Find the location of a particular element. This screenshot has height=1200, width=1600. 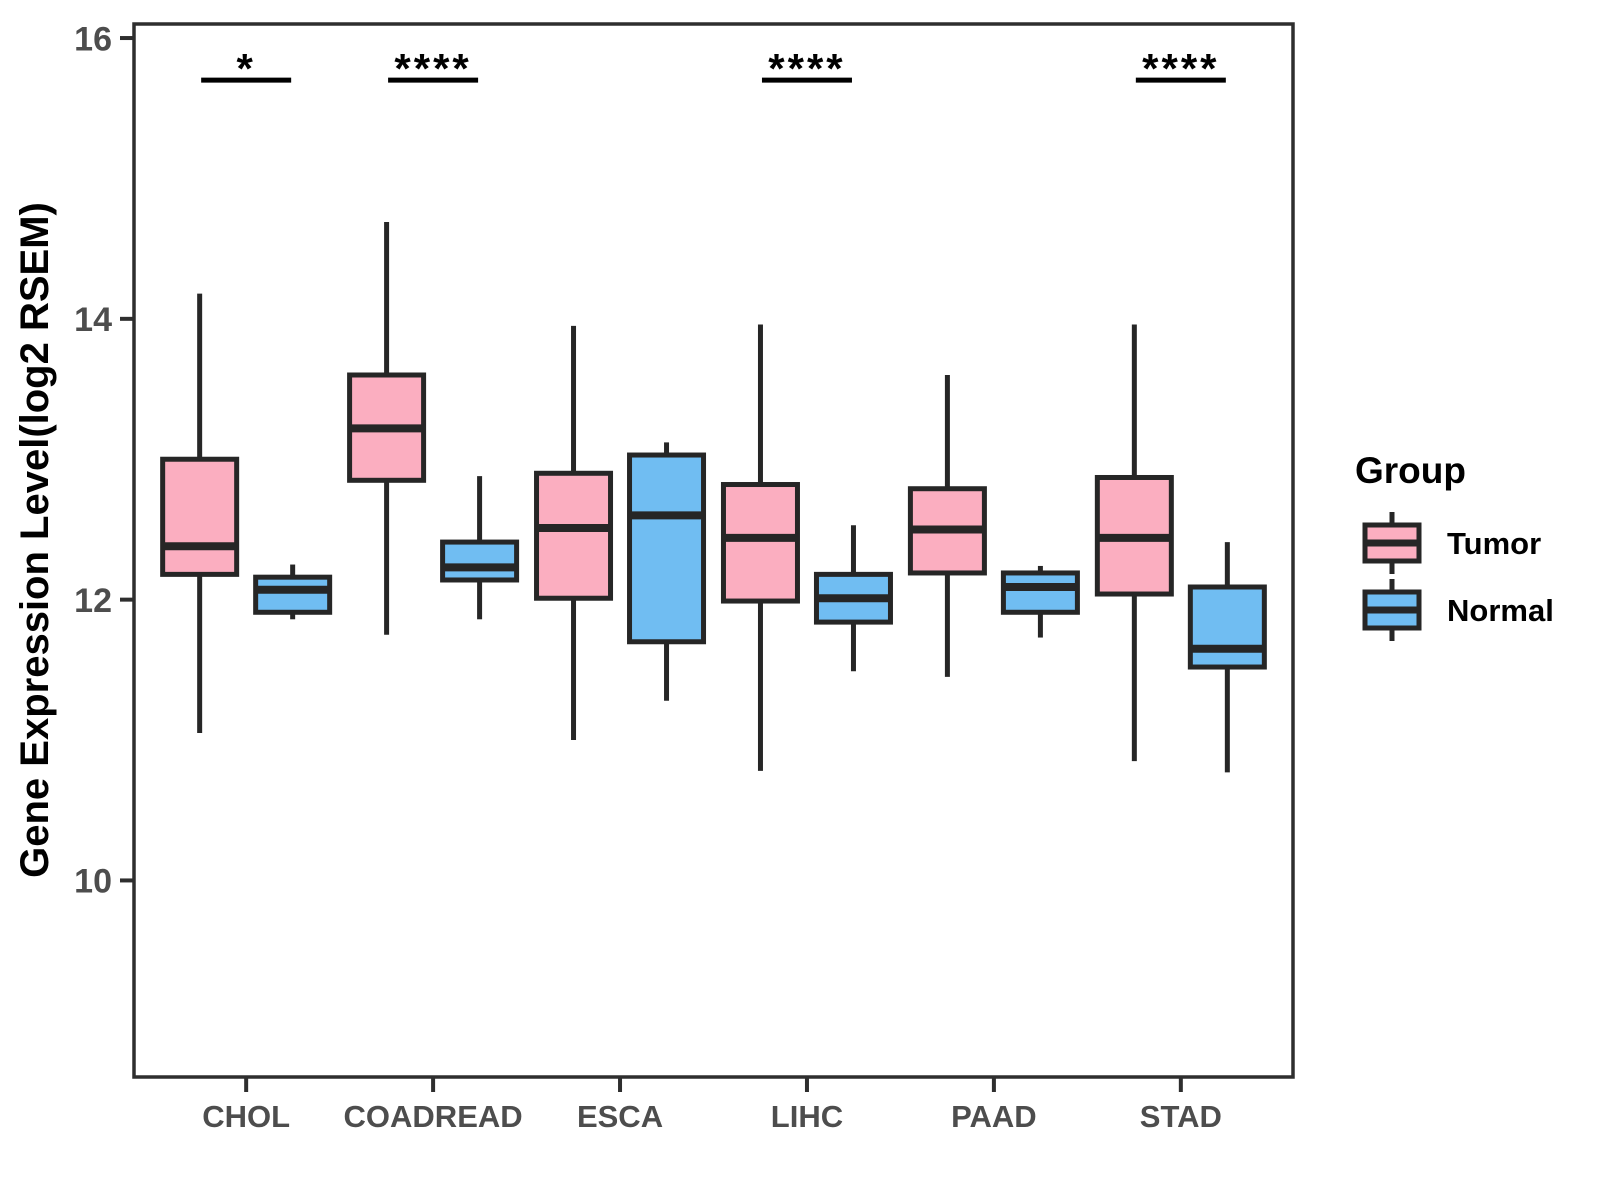

significance-LIHC: **** is located at coordinates (806, 68).